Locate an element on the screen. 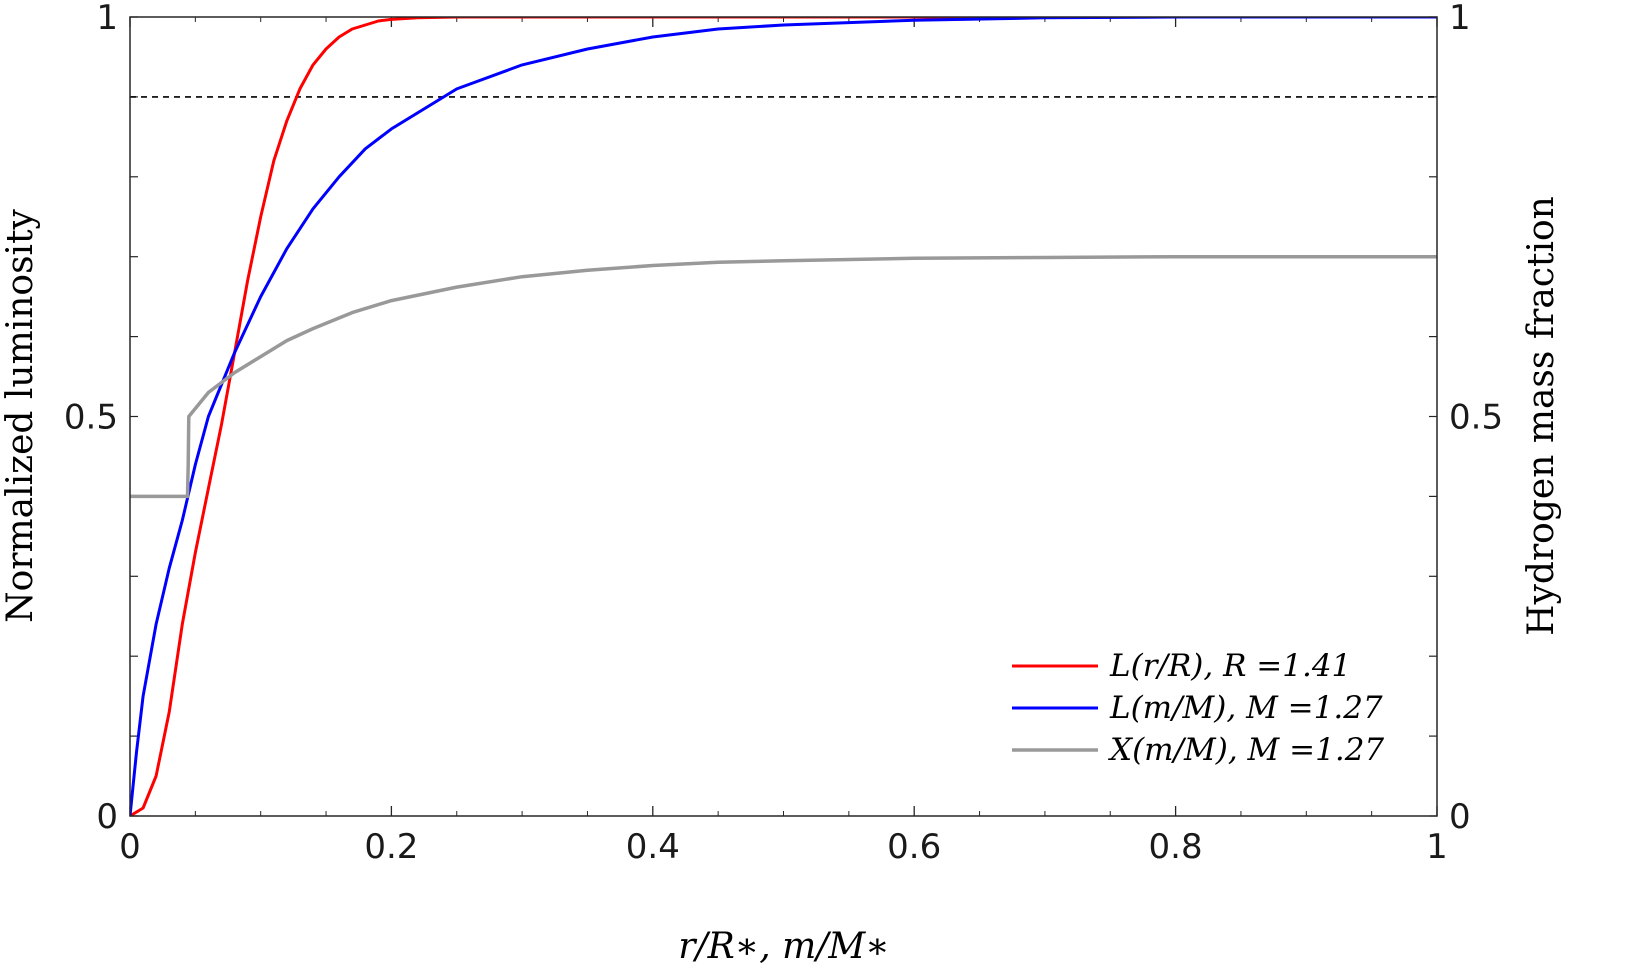 This screenshot has height=971, width=1648. x-tick-label: 0.2 is located at coordinates (391, 847).